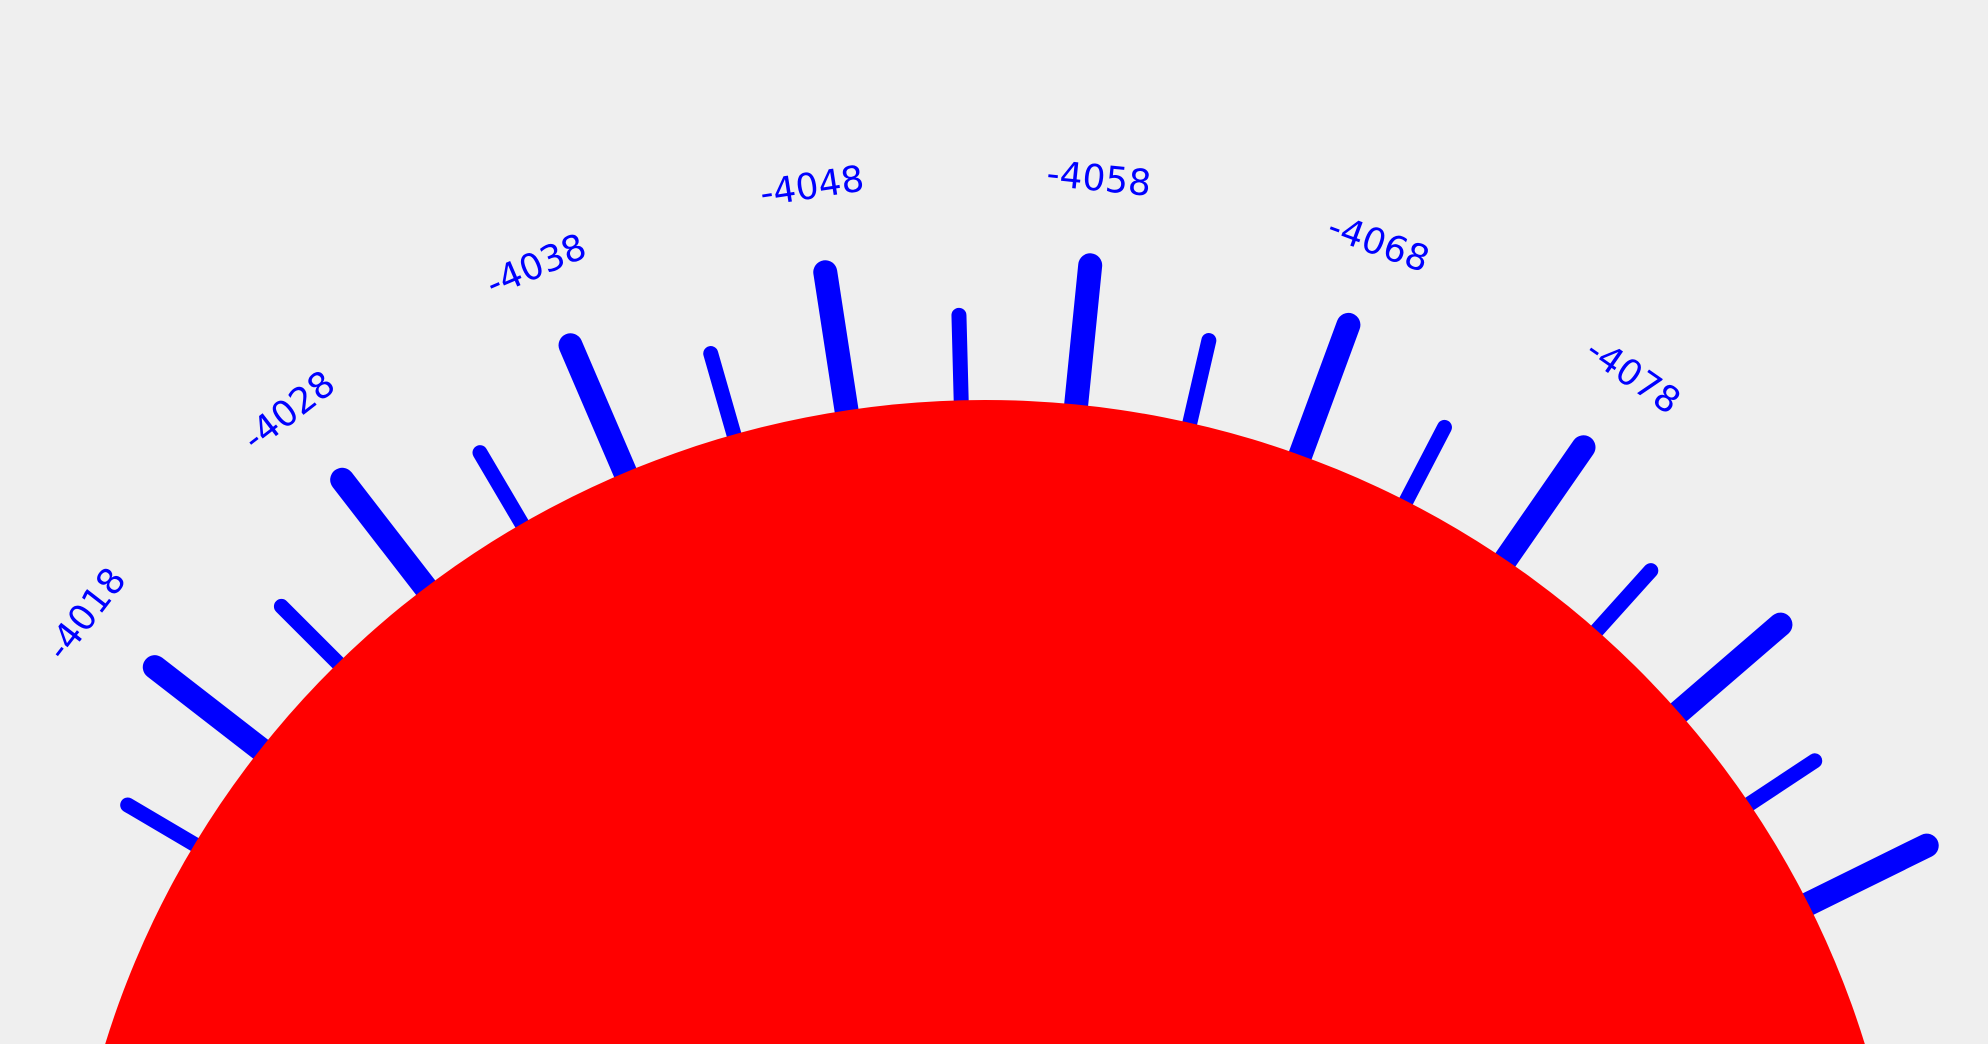  What do you see at coordinates (1632, 376) in the screenshot?
I see `tick-label: -4078` at bounding box center [1632, 376].